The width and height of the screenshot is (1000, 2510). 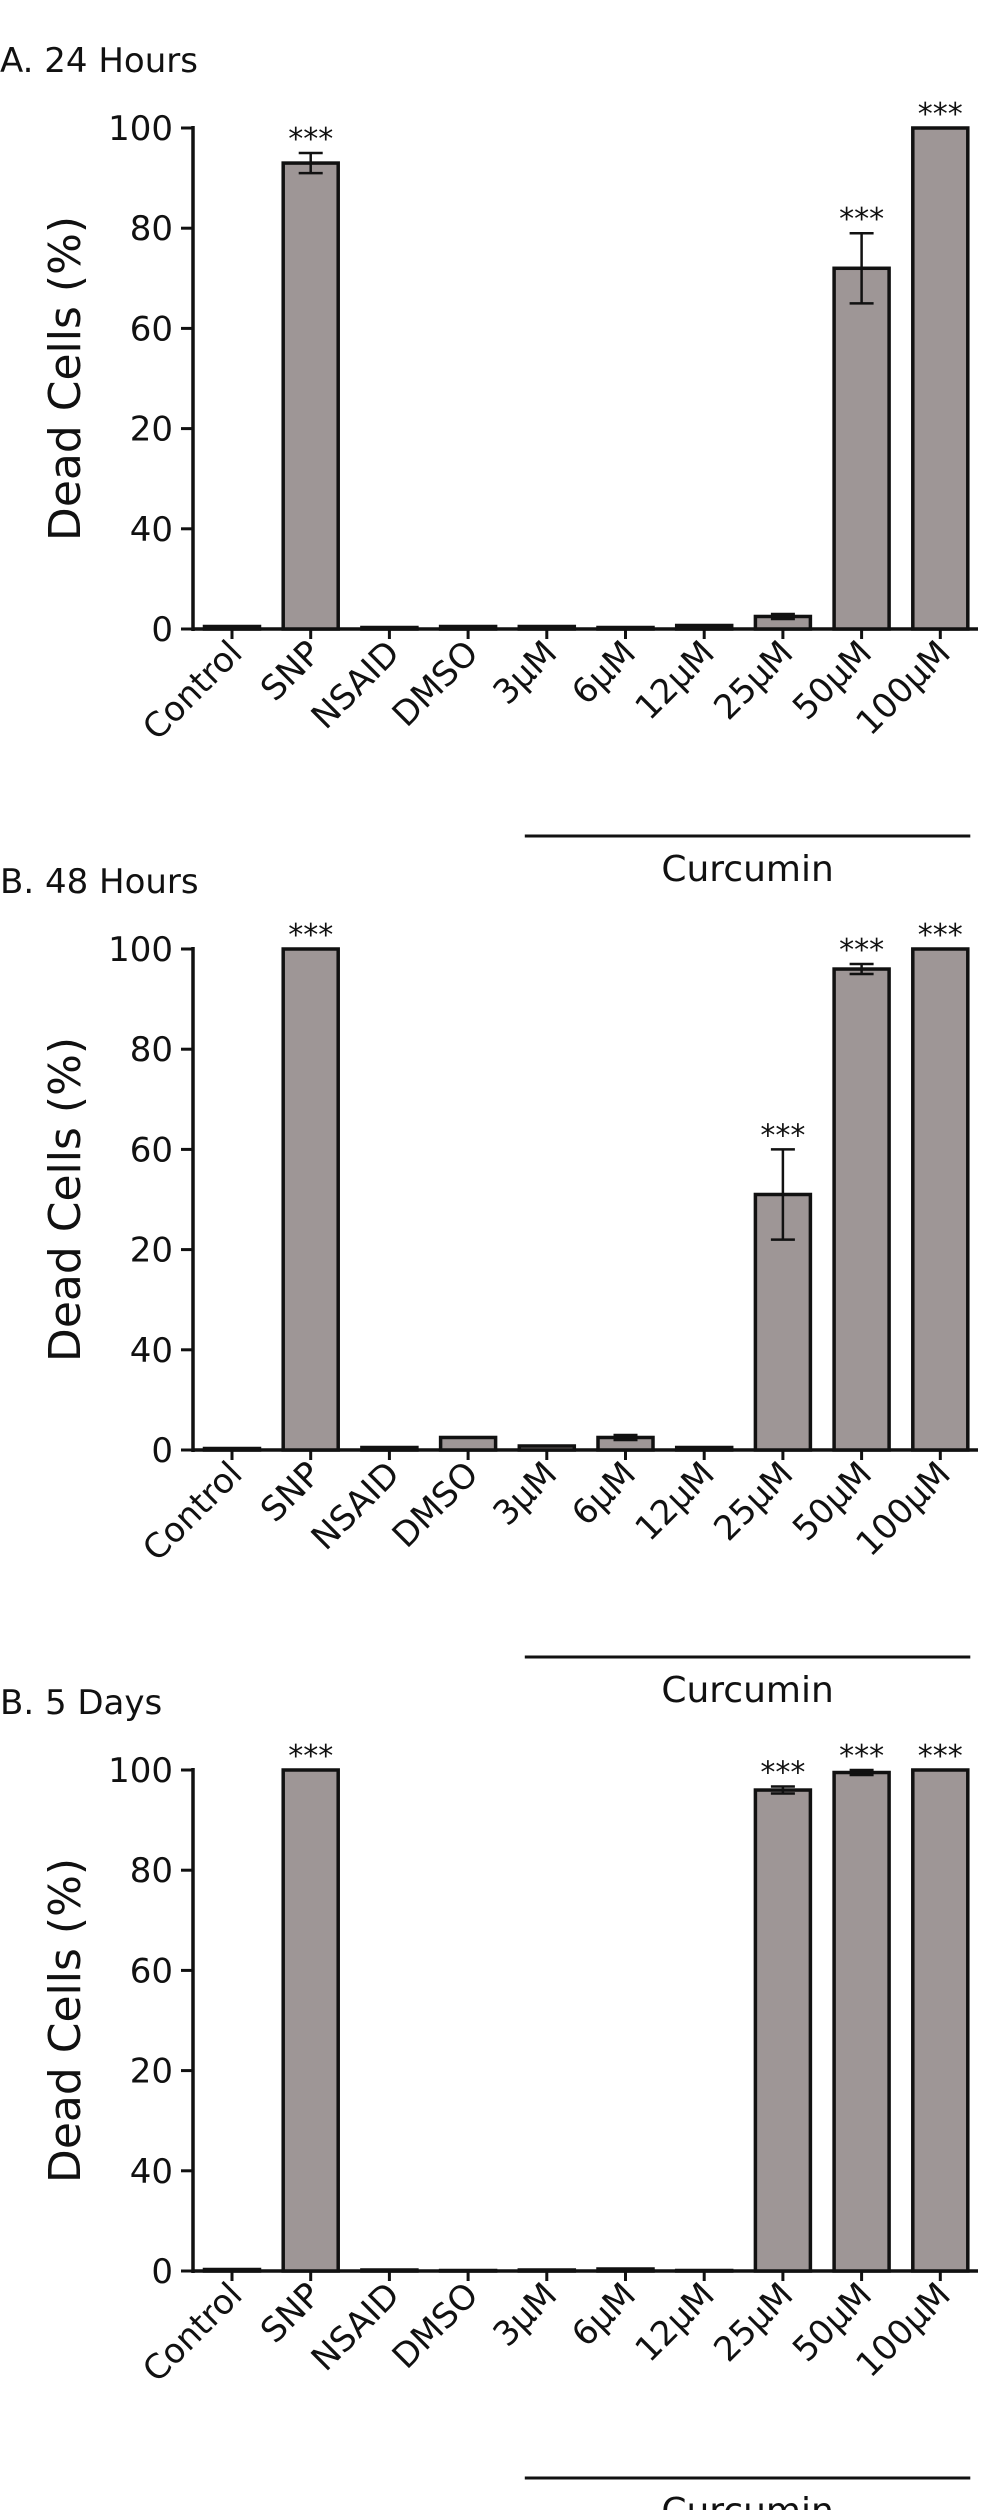 I want to click on chart-title: B. 5 Days, so click(x=81, y=1703).